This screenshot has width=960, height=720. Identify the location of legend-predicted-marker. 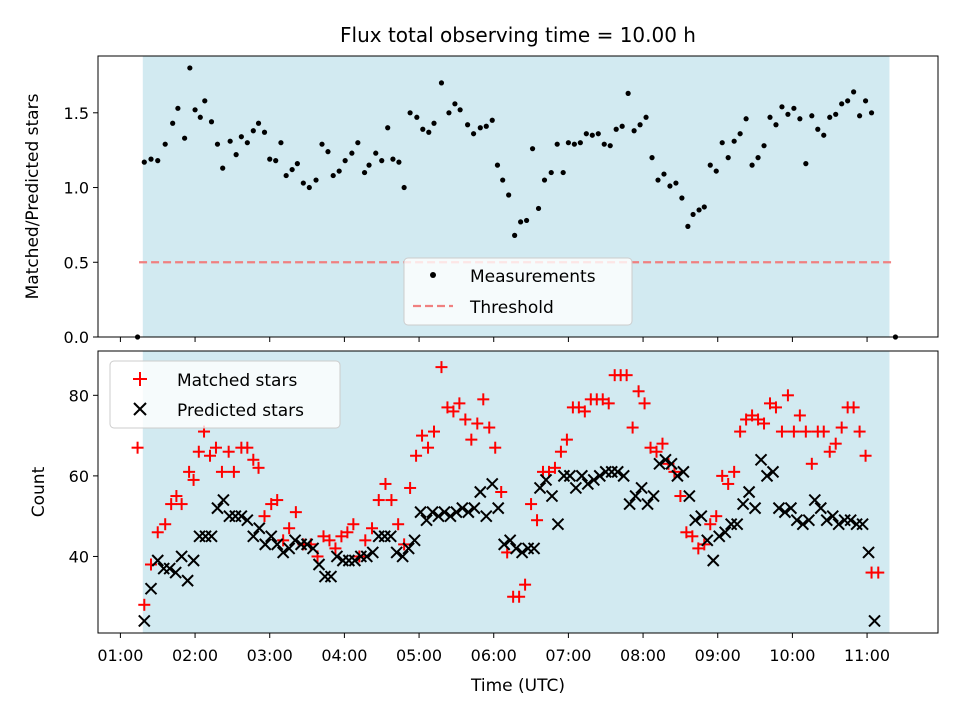
(140, 409).